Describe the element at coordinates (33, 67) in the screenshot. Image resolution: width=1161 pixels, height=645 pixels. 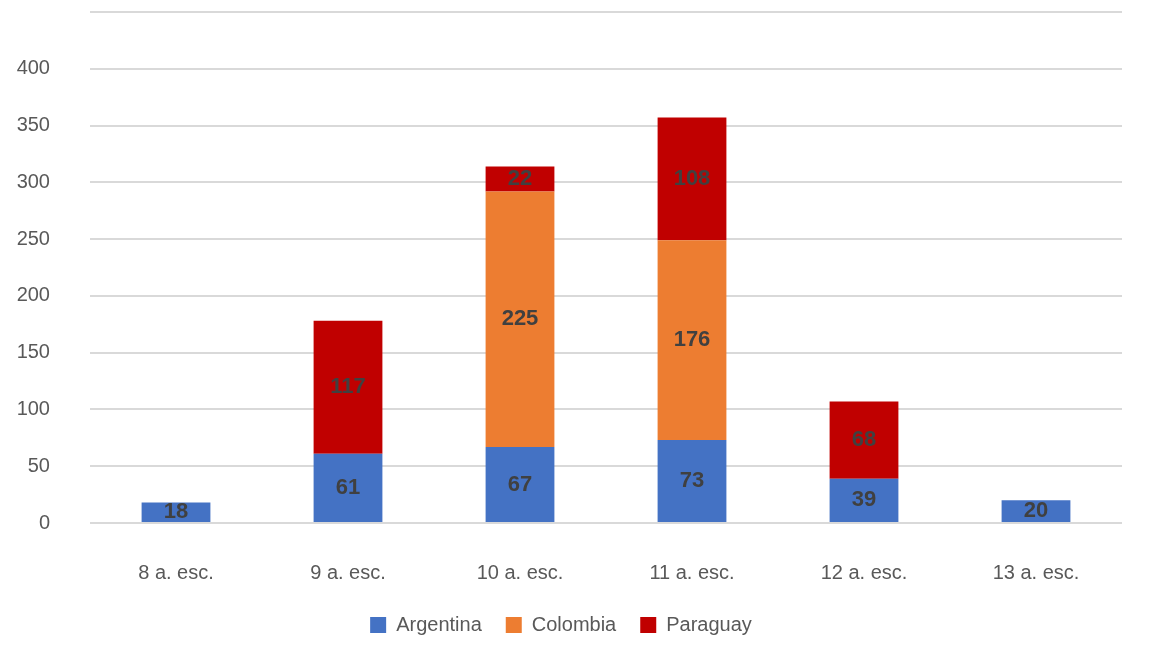
I see `y-tick-label: 400` at that location.